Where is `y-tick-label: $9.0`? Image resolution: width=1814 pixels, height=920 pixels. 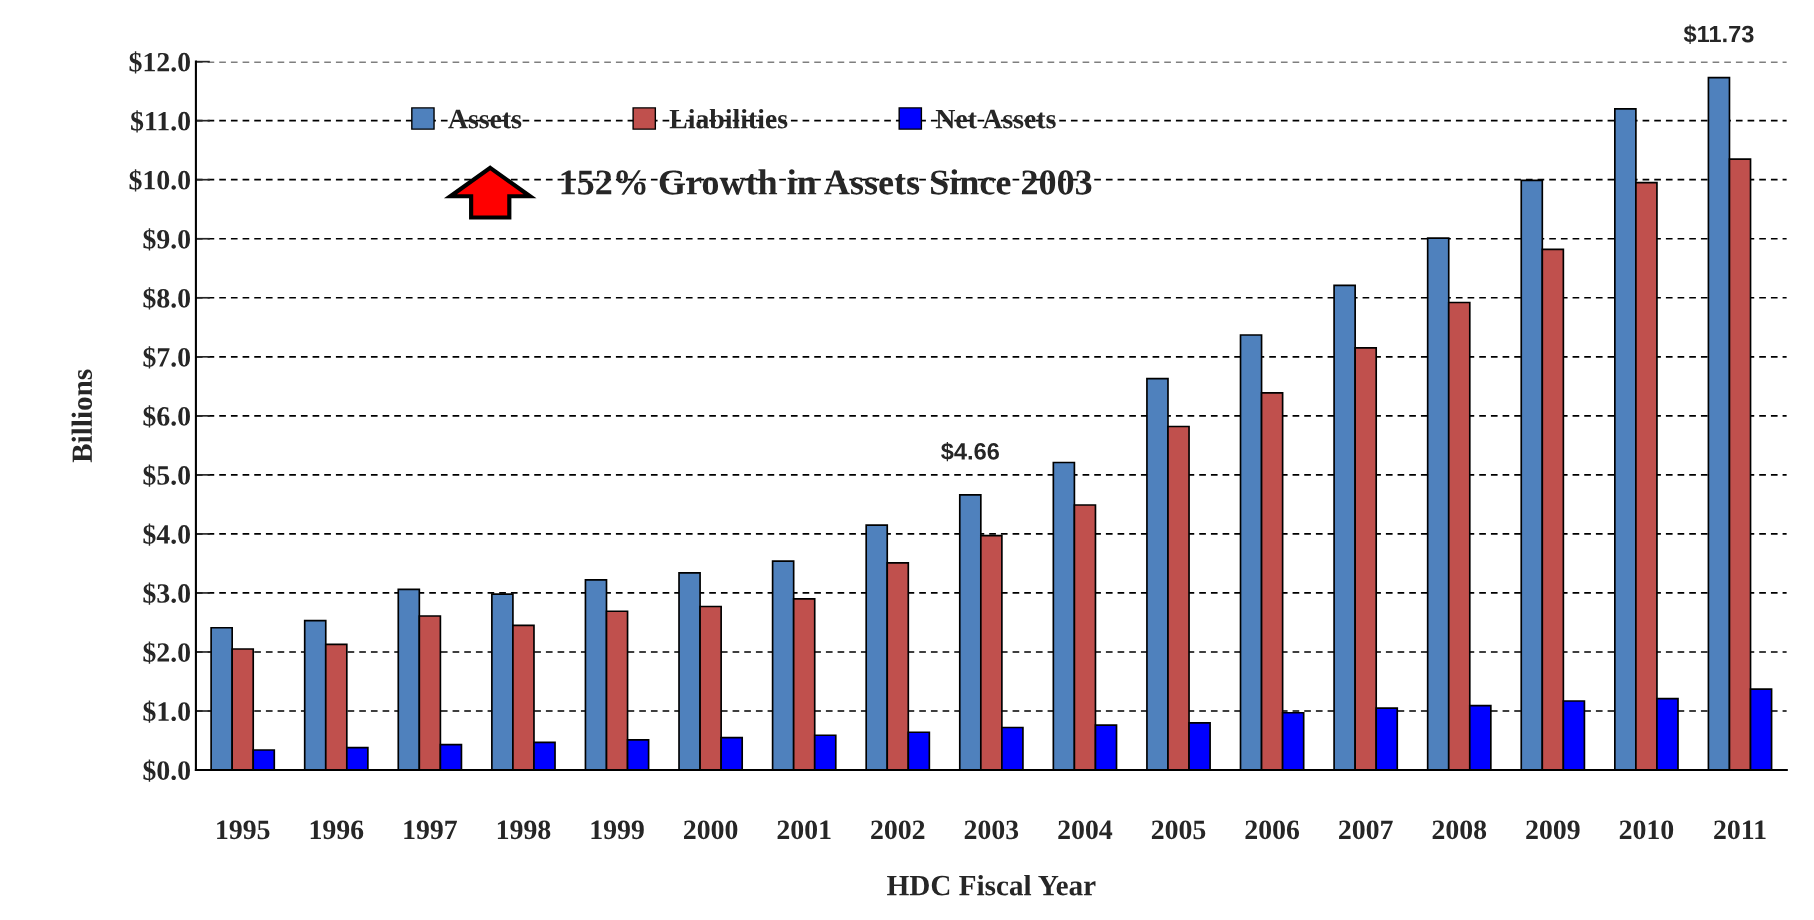 y-tick-label: $9.0 is located at coordinates (166, 239).